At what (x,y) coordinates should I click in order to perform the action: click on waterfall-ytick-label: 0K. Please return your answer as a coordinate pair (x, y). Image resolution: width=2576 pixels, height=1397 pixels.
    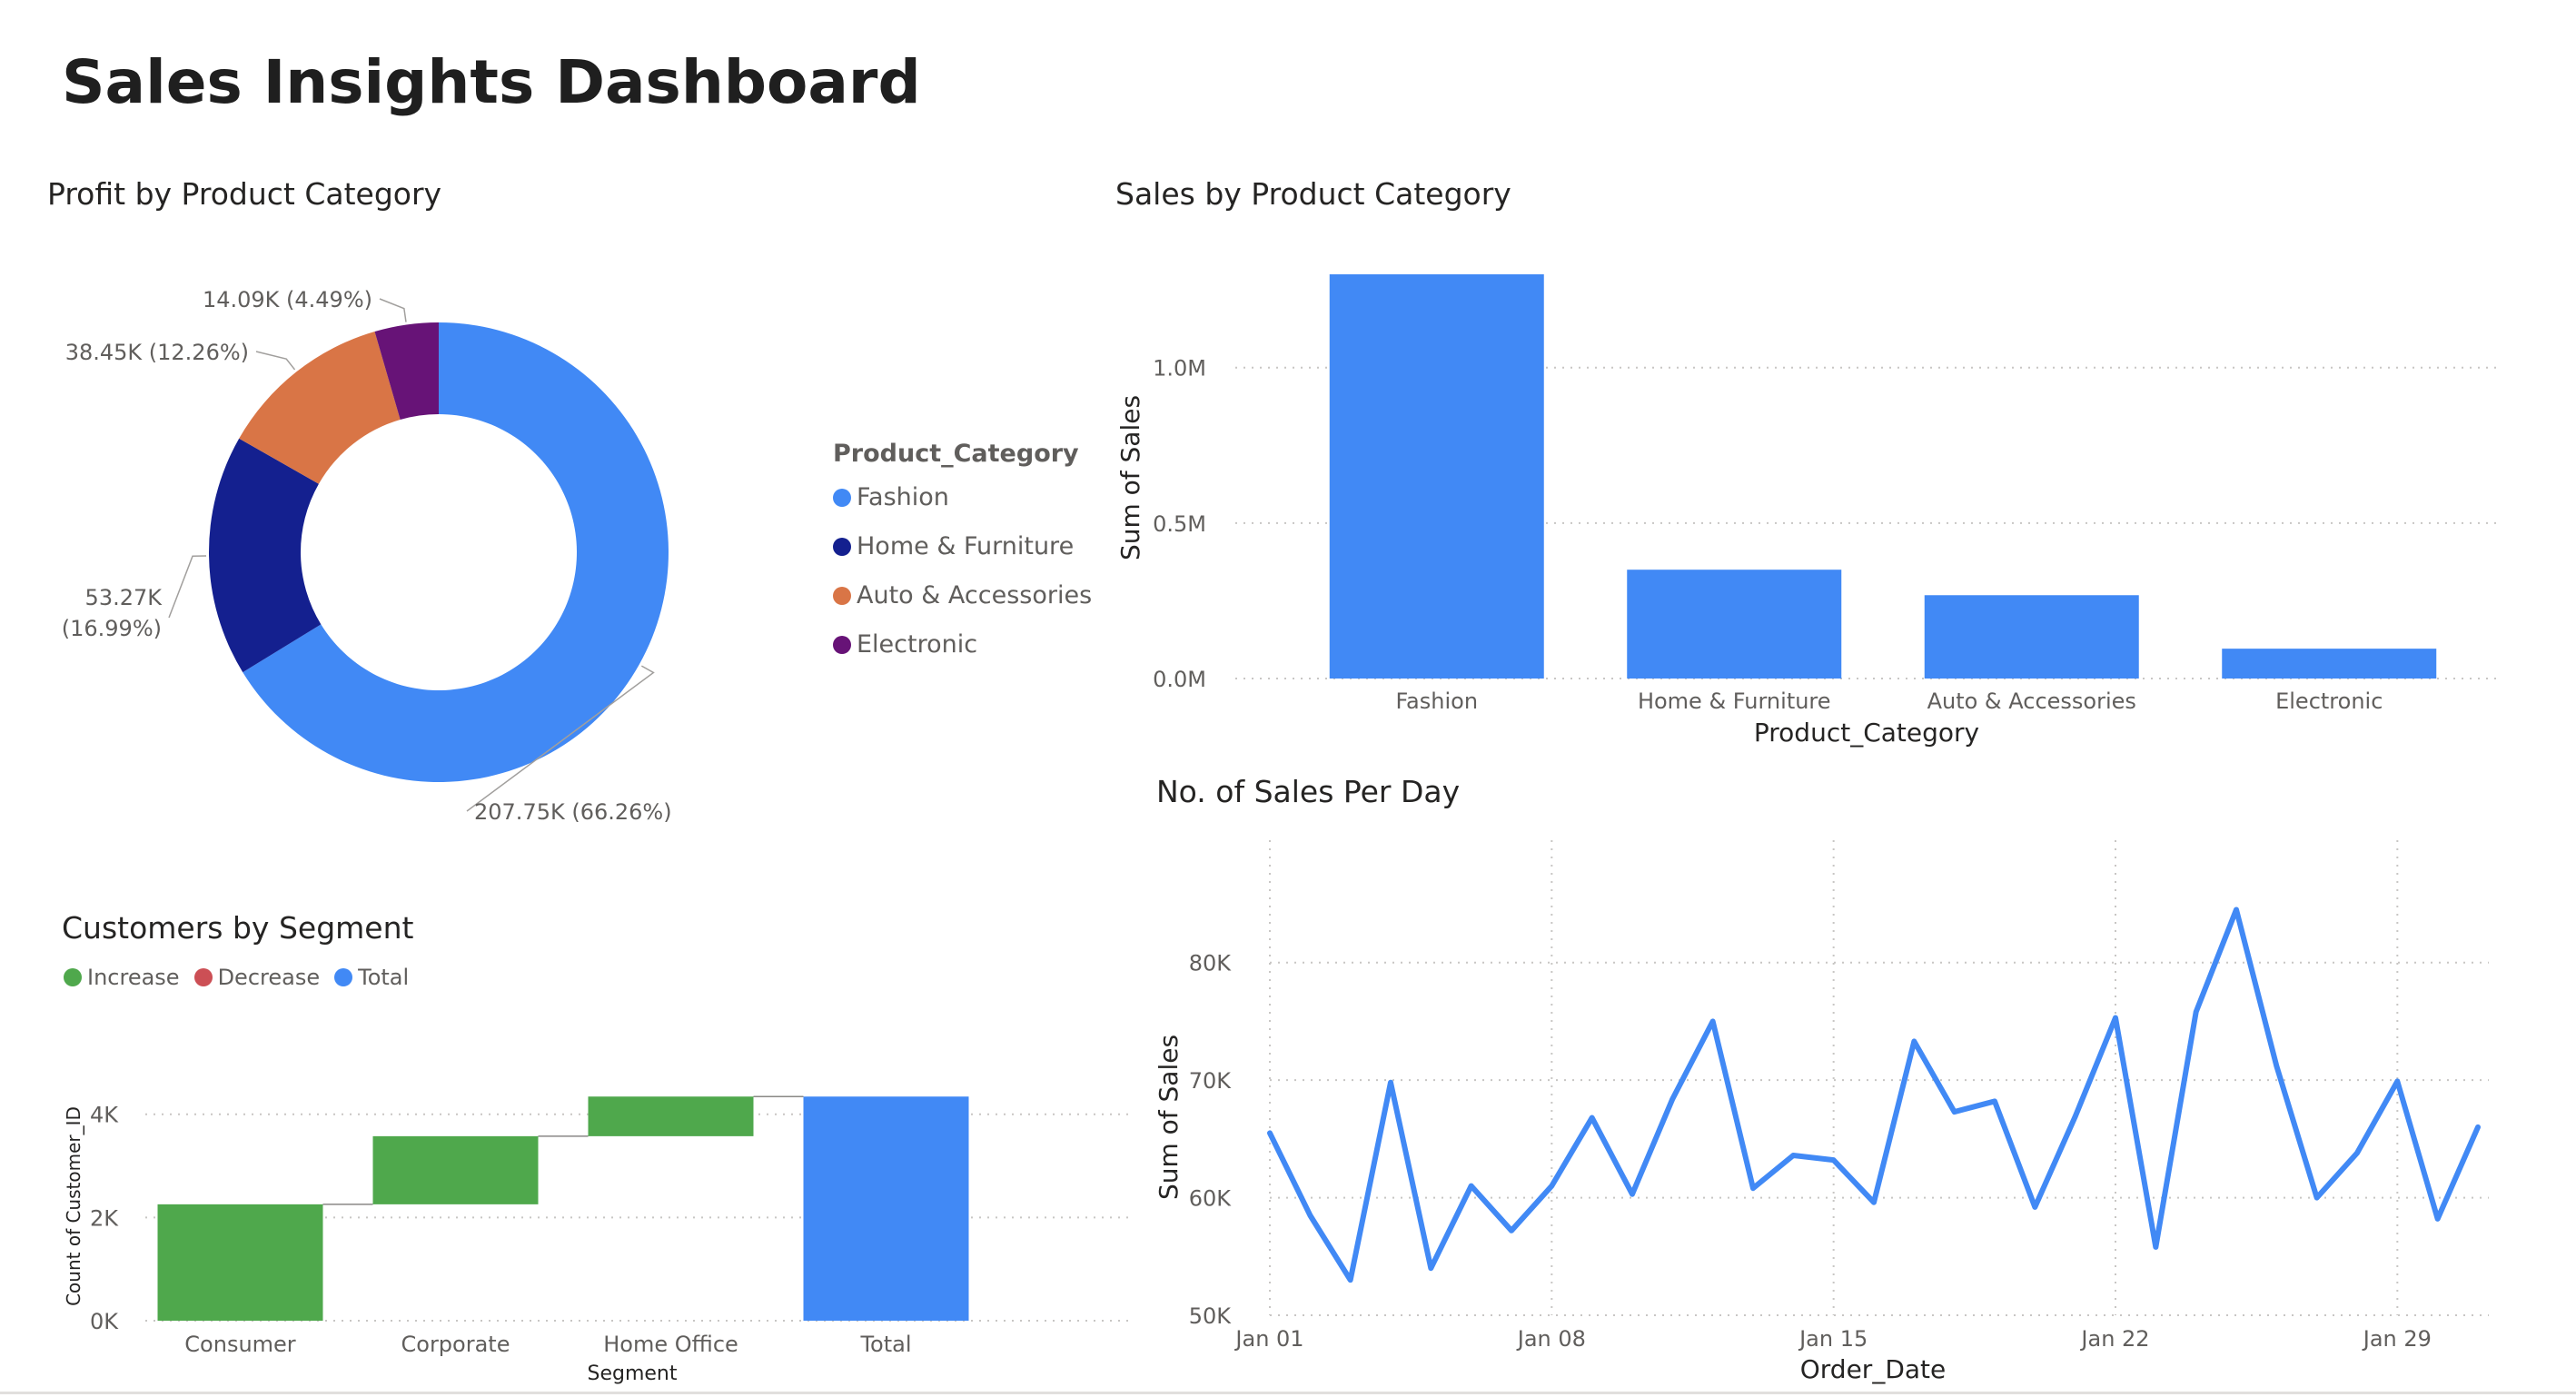
    Looking at the image, I should click on (104, 1321).